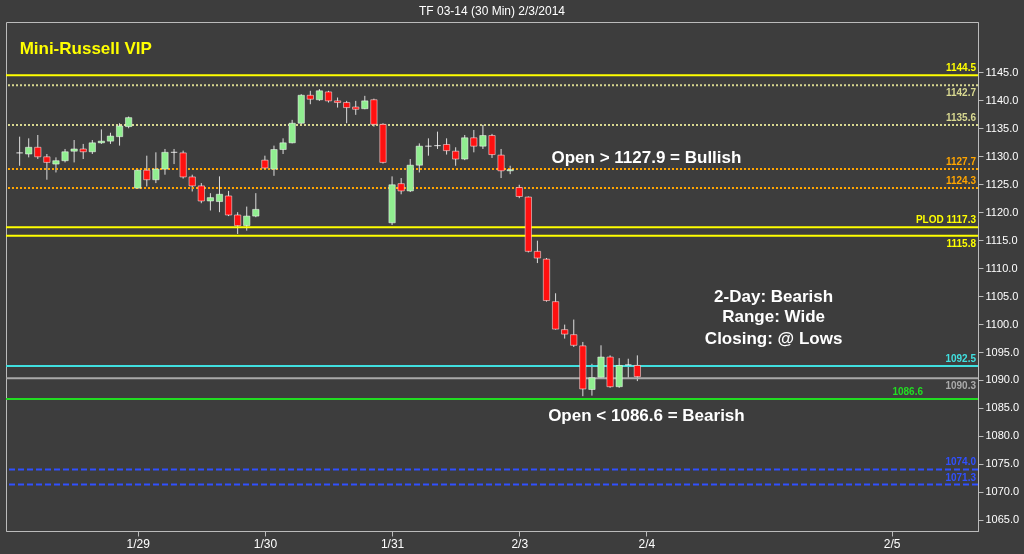 Image resolution: width=1024 pixels, height=554 pixels. What do you see at coordinates (1001, 239) in the screenshot?
I see `y-tick-label: 1115.0` at bounding box center [1001, 239].